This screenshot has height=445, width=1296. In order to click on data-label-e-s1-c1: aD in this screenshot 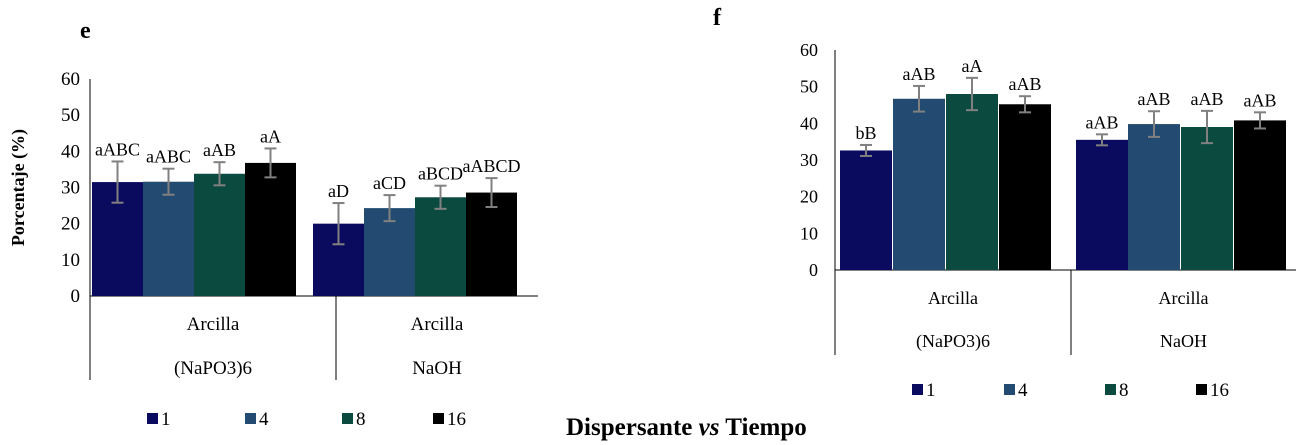, I will do `click(338, 191)`.